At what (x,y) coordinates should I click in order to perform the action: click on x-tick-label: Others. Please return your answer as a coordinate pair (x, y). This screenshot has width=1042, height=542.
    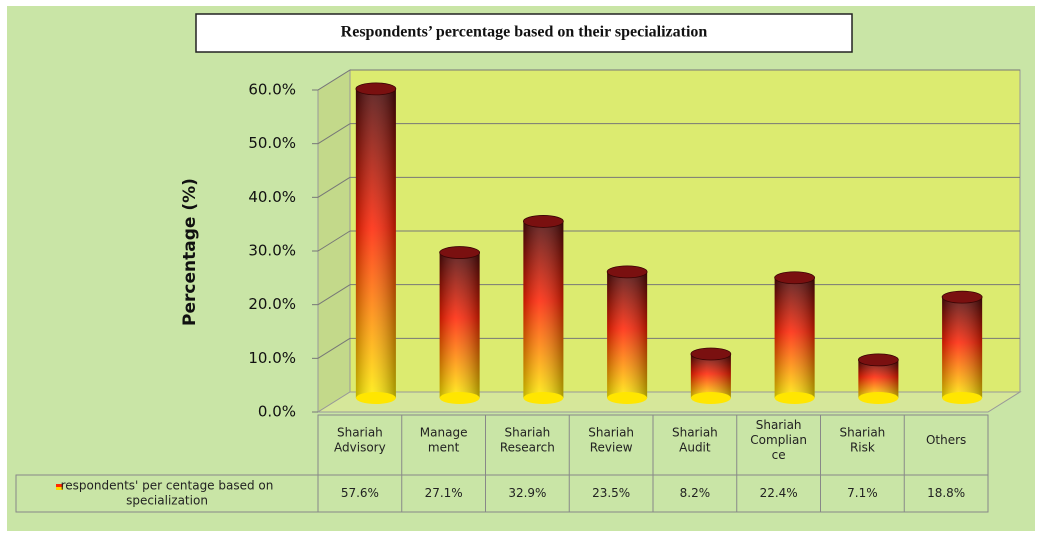
    Looking at the image, I should click on (946, 440).